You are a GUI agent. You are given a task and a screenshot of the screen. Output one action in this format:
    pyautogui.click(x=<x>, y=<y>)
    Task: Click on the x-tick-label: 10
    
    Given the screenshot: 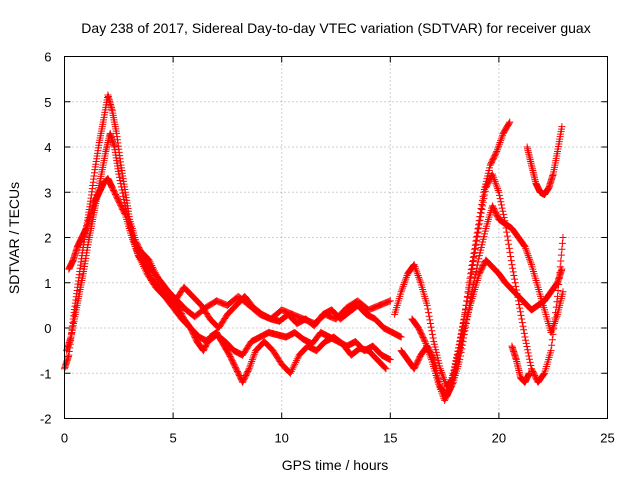 What is the action you would take?
    pyautogui.click(x=281, y=438)
    